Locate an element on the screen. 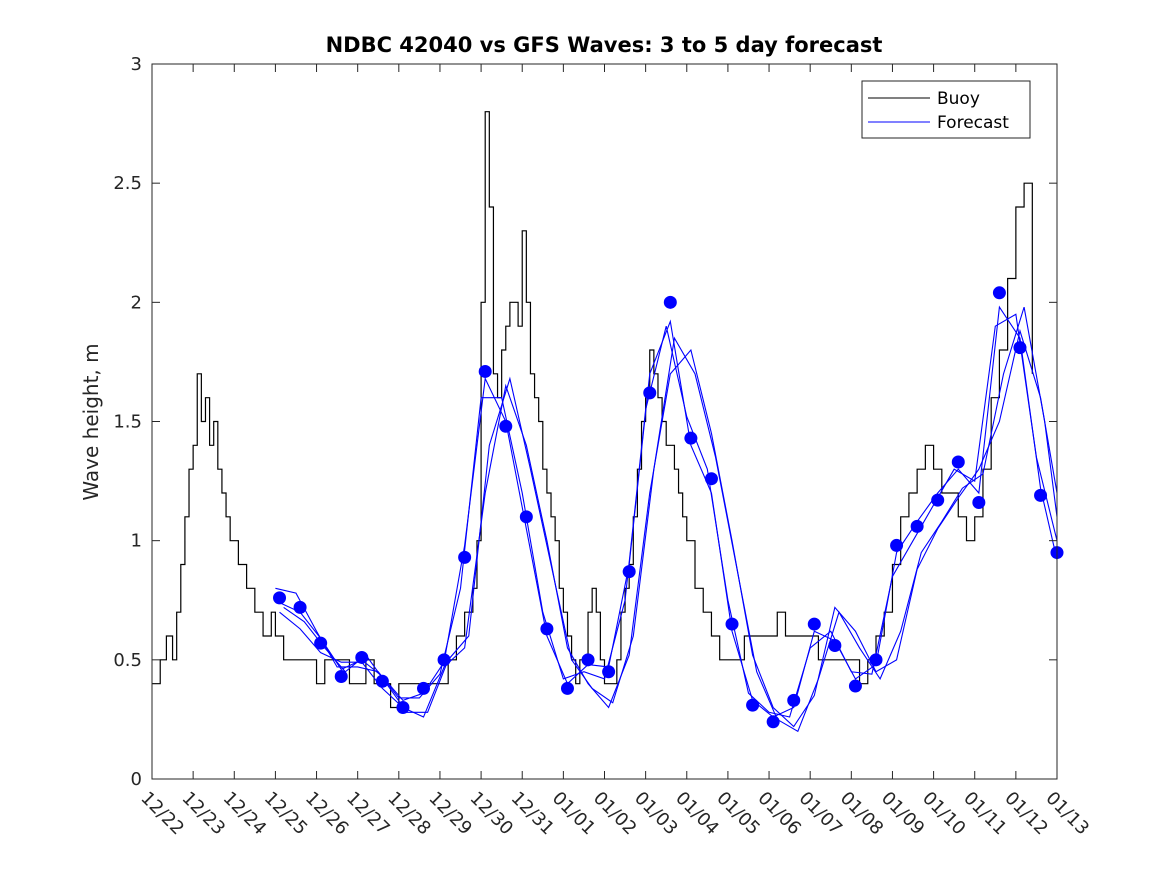 This screenshot has width=1167, height=875. y-tick-label: 2.5 is located at coordinates (127, 183).